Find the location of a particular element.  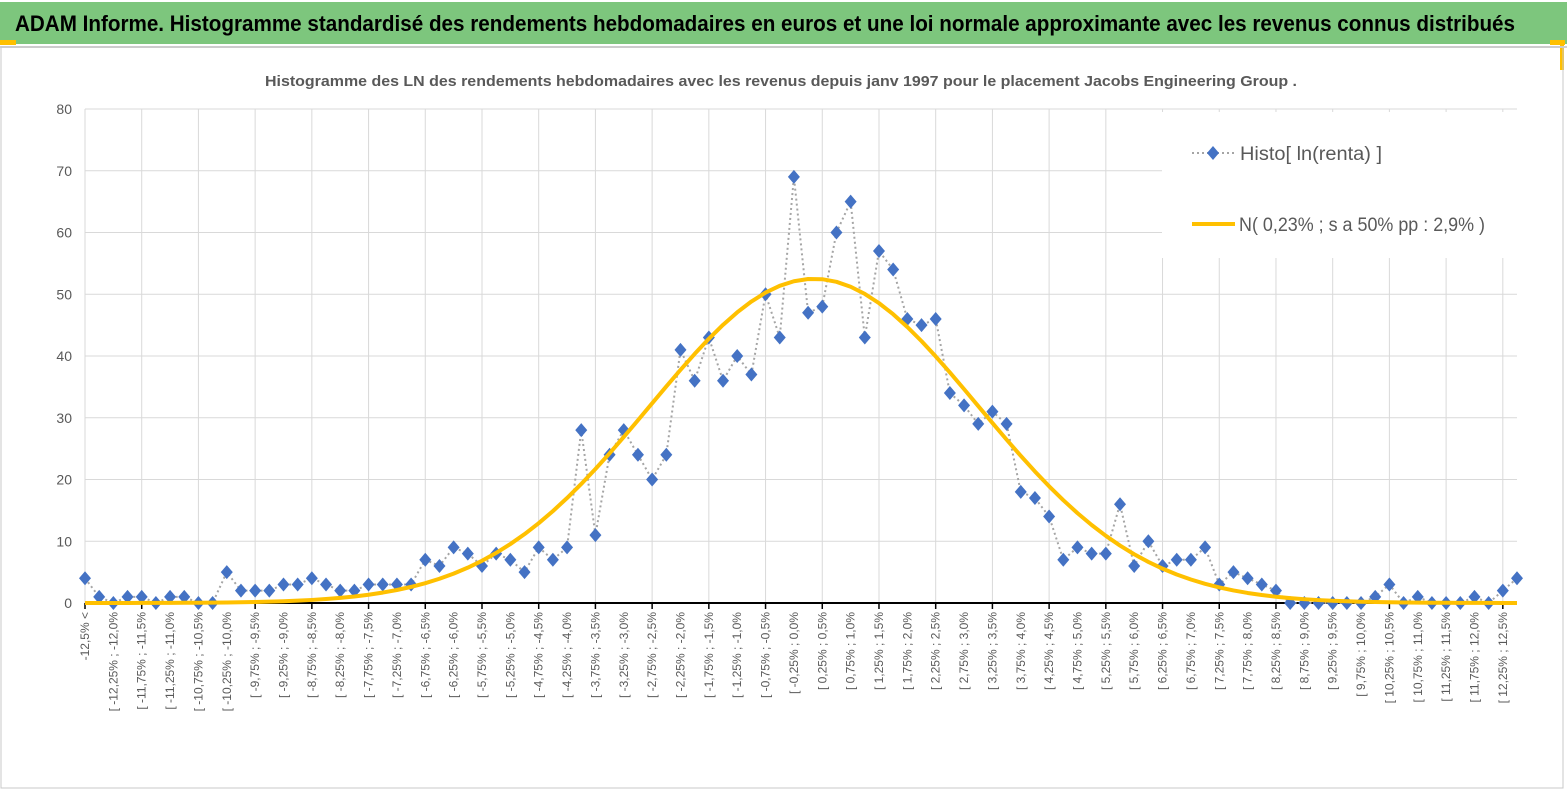

y-tick-label: 60 is located at coordinates (64, 233).